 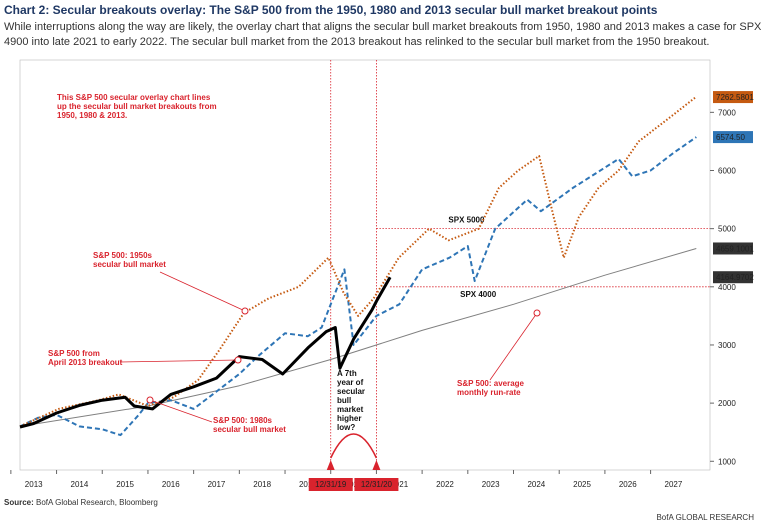 I want to click on annotation-line: monthly run-rate, so click(x=489, y=392).